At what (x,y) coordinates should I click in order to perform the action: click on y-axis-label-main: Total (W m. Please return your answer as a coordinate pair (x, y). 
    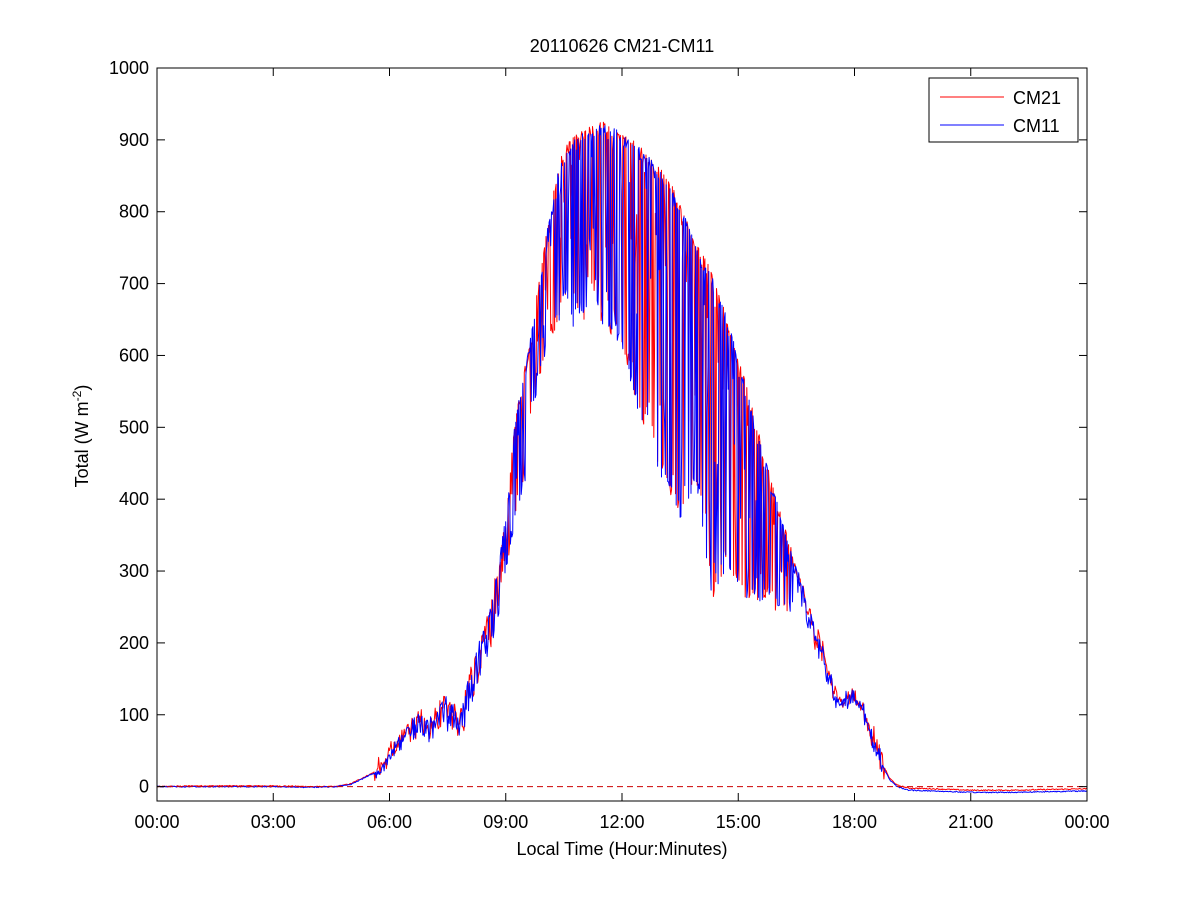
    Looking at the image, I should click on (82, 444).